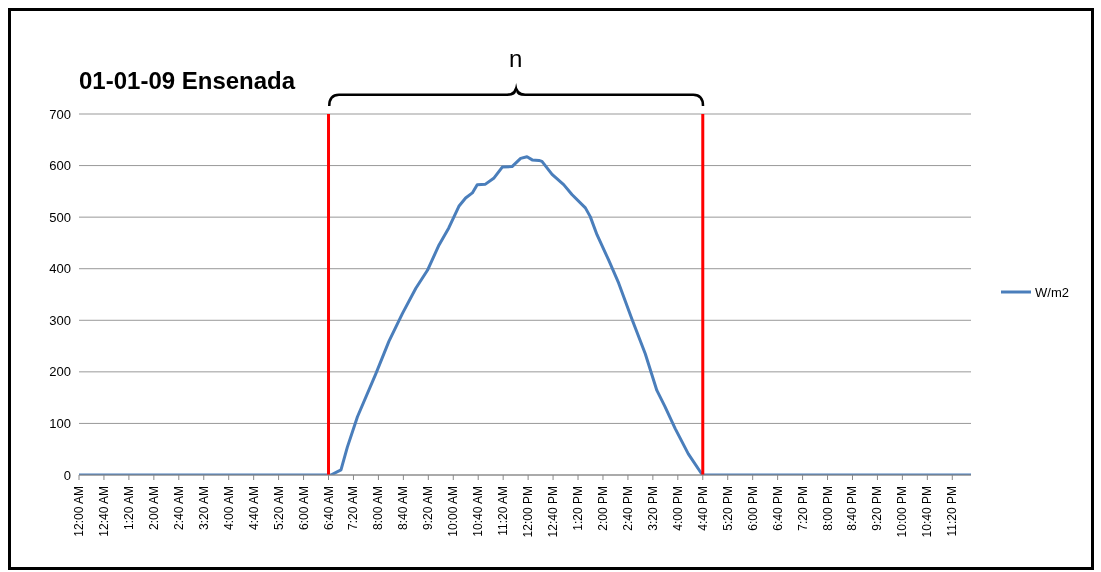 Image resolution: width=1101 pixels, height=572 pixels. Describe the element at coordinates (627, 508) in the screenshot. I see `x-tick-label: 2:40 PM` at that location.